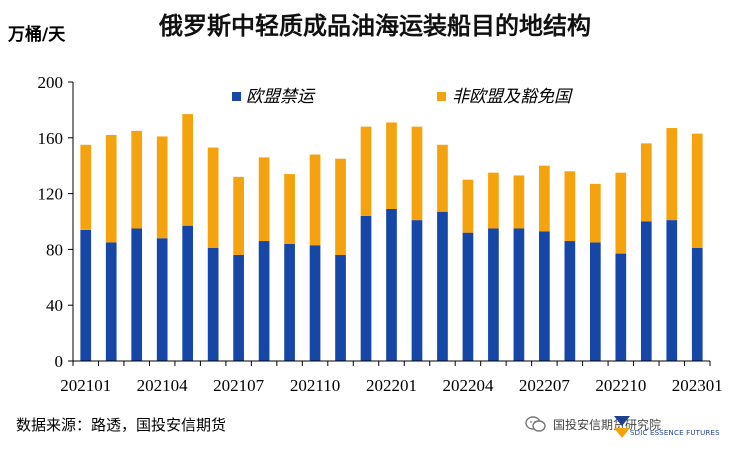 The width and height of the screenshot is (750, 451). I want to click on legend-label-eu: 欧盟禁运, so click(281, 97).